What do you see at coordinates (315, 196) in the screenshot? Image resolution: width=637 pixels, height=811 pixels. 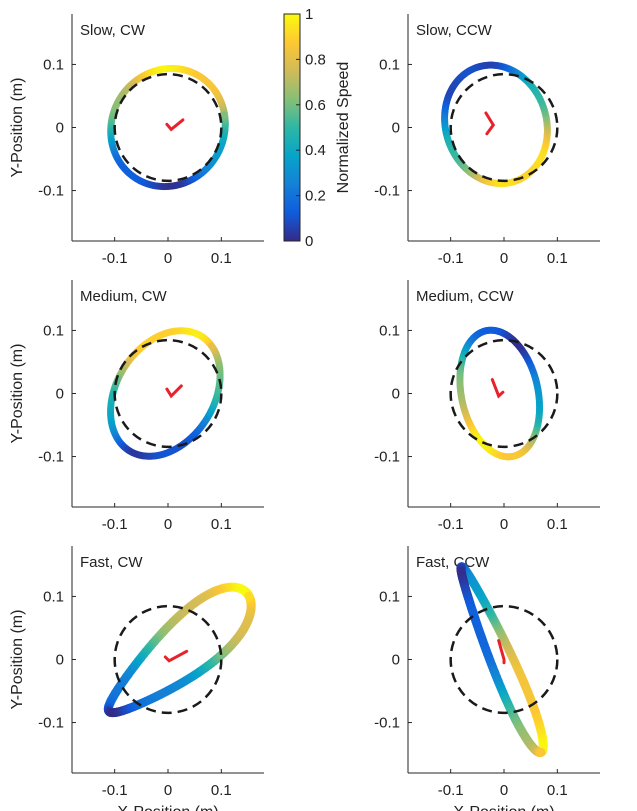 I see `colorbar-tick-label: 0.2` at bounding box center [315, 196].